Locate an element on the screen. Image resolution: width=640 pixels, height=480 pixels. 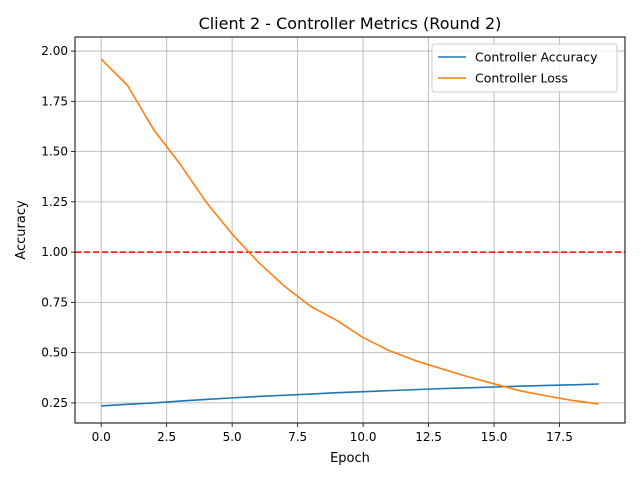
legend: Controller Accuracy Controller Loss is located at coordinates (524, 68).